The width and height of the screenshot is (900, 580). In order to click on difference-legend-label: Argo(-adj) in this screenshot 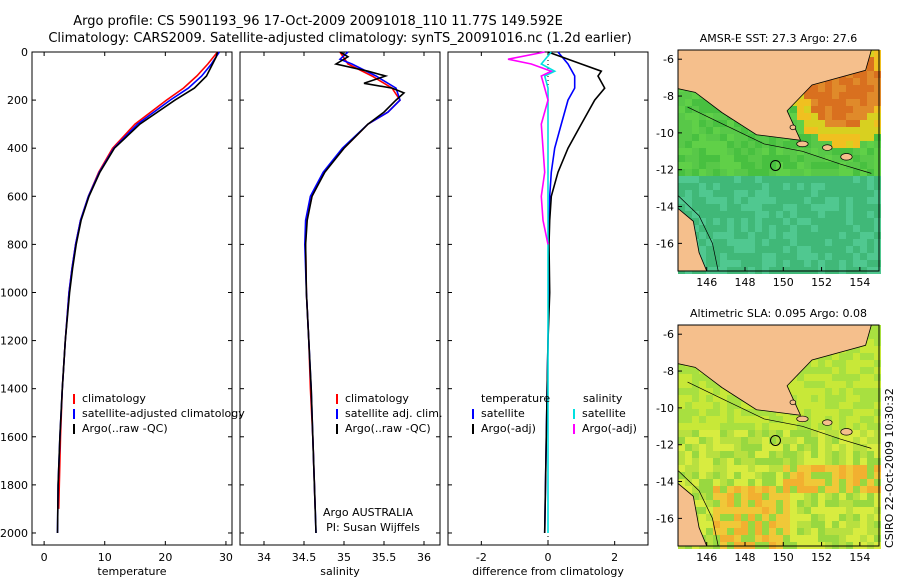, I will do `click(508, 428)`.